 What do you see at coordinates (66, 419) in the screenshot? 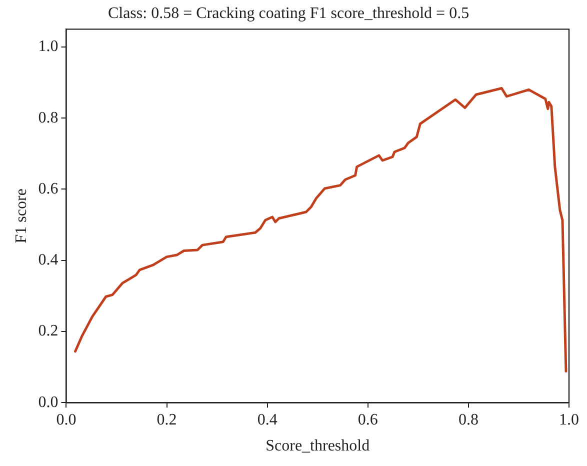
I see `x-tick-label: 0.0` at bounding box center [66, 419].